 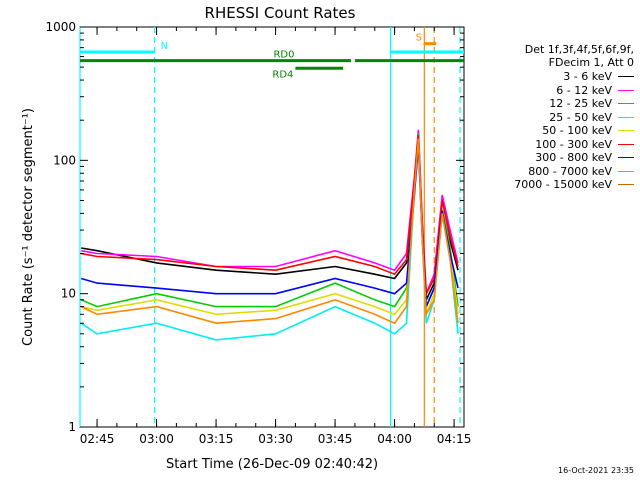 What do you see at coordinates (580, 103) in the screenshot?
I see `legend-label: 12 - 25 keV` at bounding box center [580, 103].